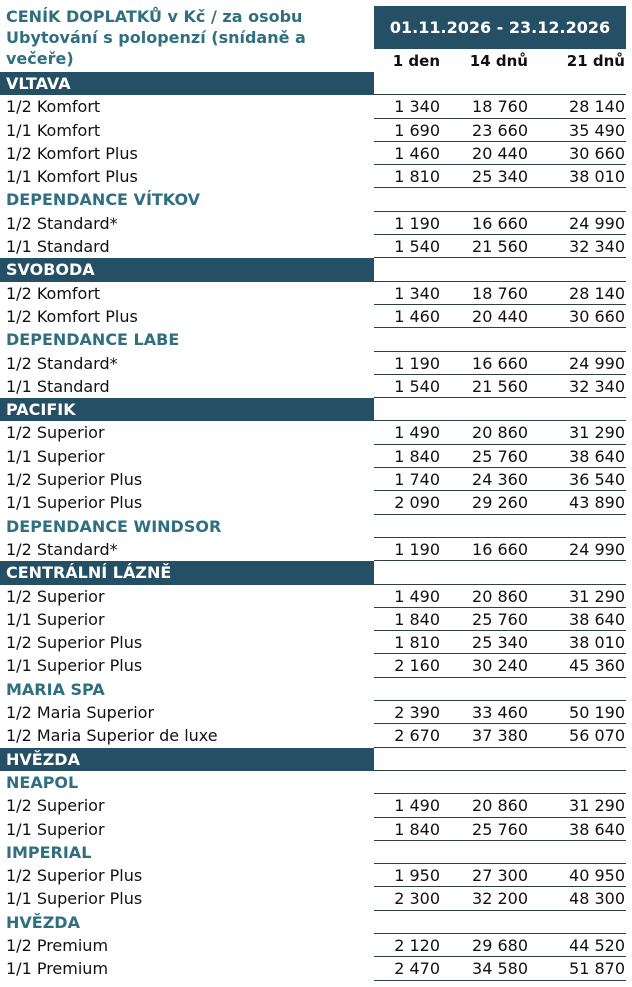 This screenshot has width=632, height=987. I want to click on table-row: 1/2 Standard* 1 190 16 660 24 990, so click(316, 363).